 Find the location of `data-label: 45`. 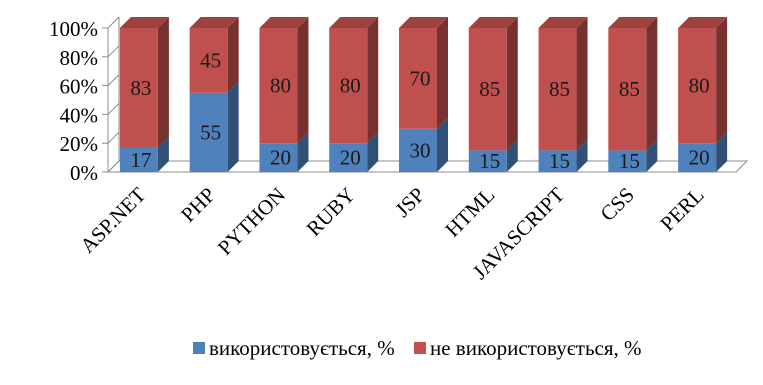

data-label: 45 is located at coordinates (210, 60).